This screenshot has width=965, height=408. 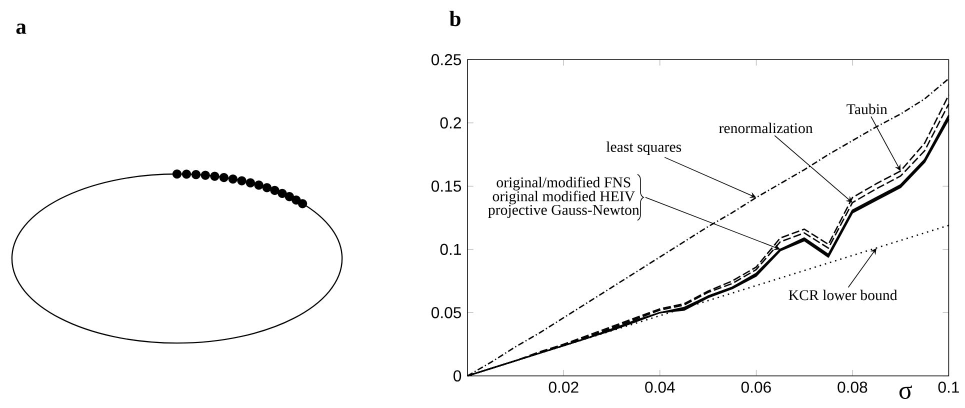 What do you see at coordinates (450, 123) in the screenshot?
I see `y-tick-label: 0.2` at bounding box center [450, 123].